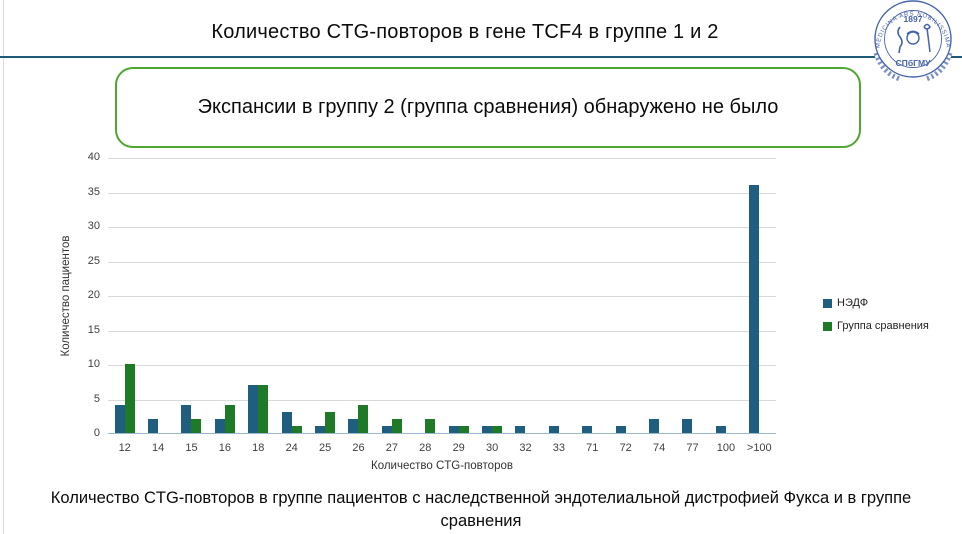 The width and height of the screenshot is (962, 534). Describe the element at coordinates (325, 448) in the screenshot. I see `x-tick-label: 25` at that location.